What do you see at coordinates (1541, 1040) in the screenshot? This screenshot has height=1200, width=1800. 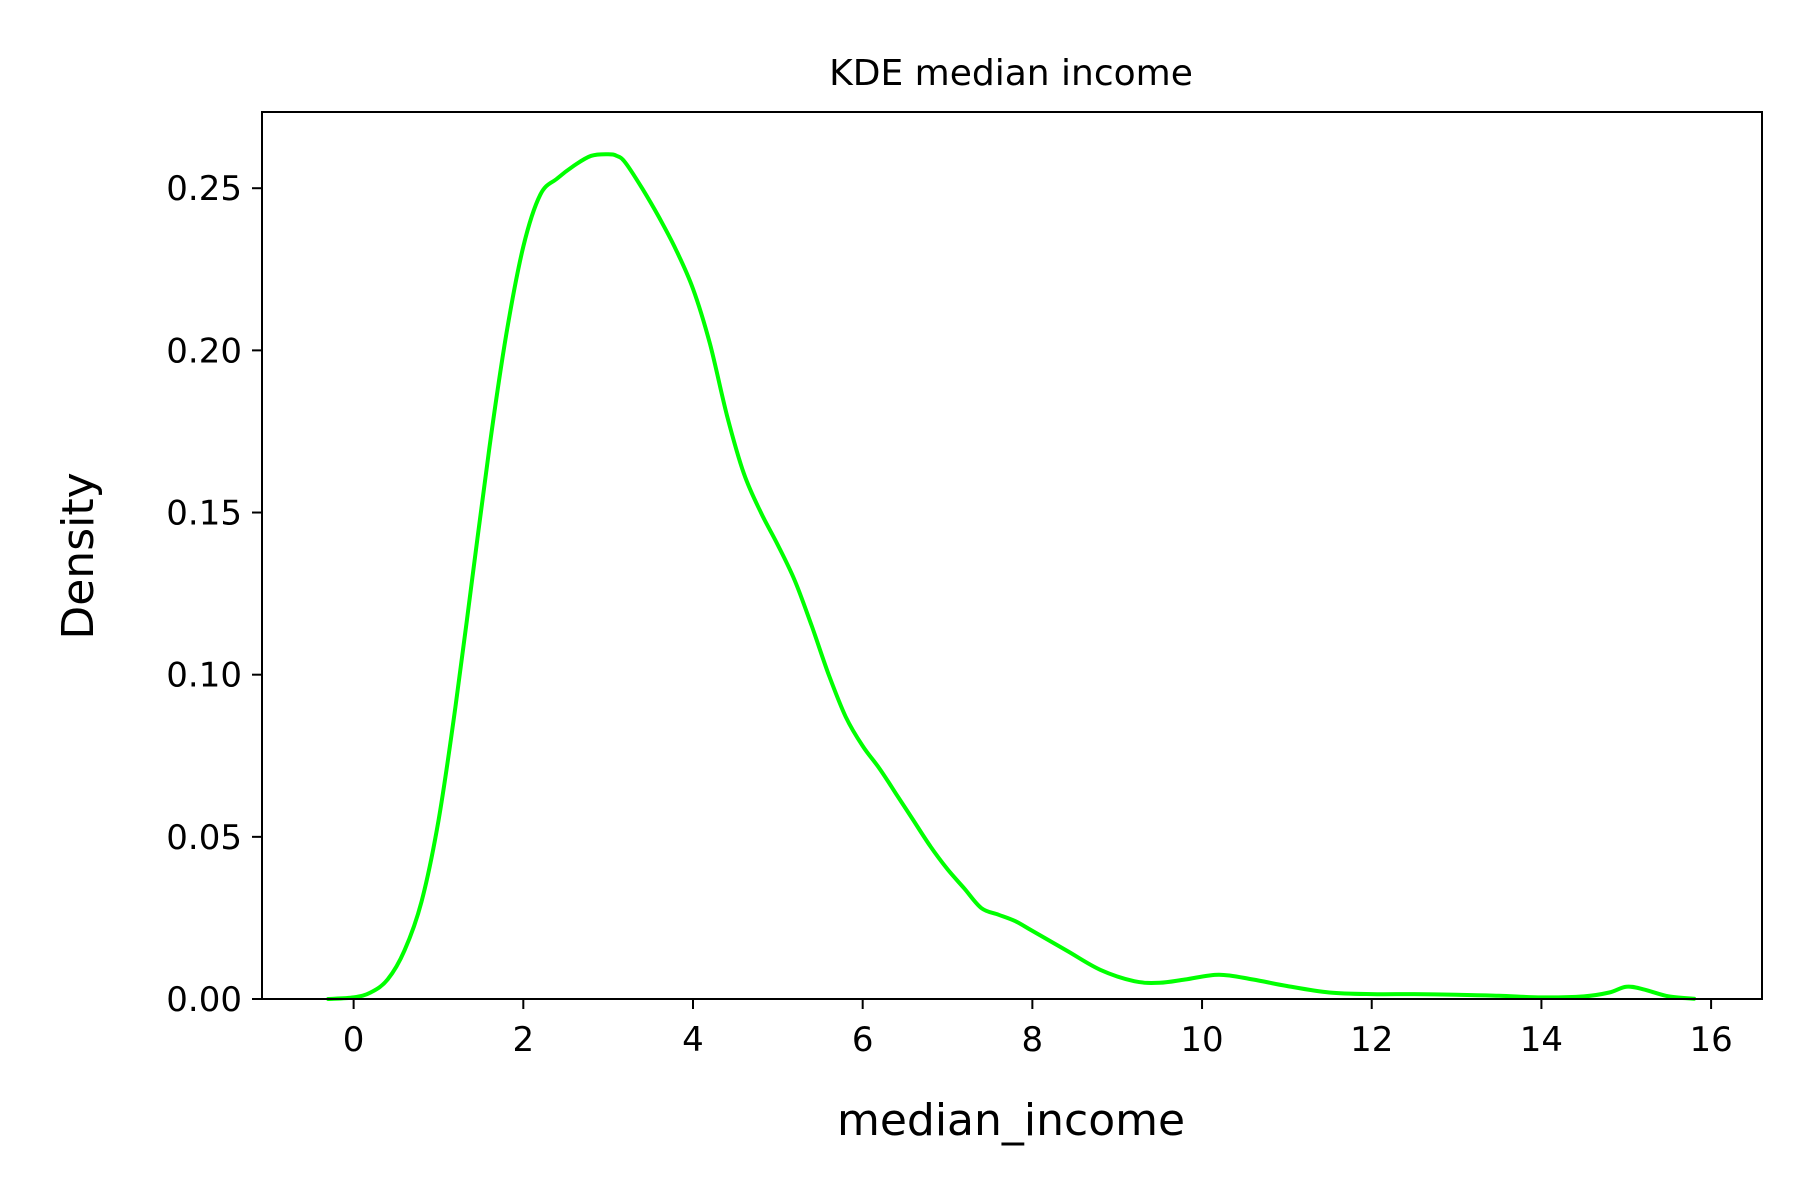 I see `x-tick-label: 14` at bounding box center [1541, 1040].